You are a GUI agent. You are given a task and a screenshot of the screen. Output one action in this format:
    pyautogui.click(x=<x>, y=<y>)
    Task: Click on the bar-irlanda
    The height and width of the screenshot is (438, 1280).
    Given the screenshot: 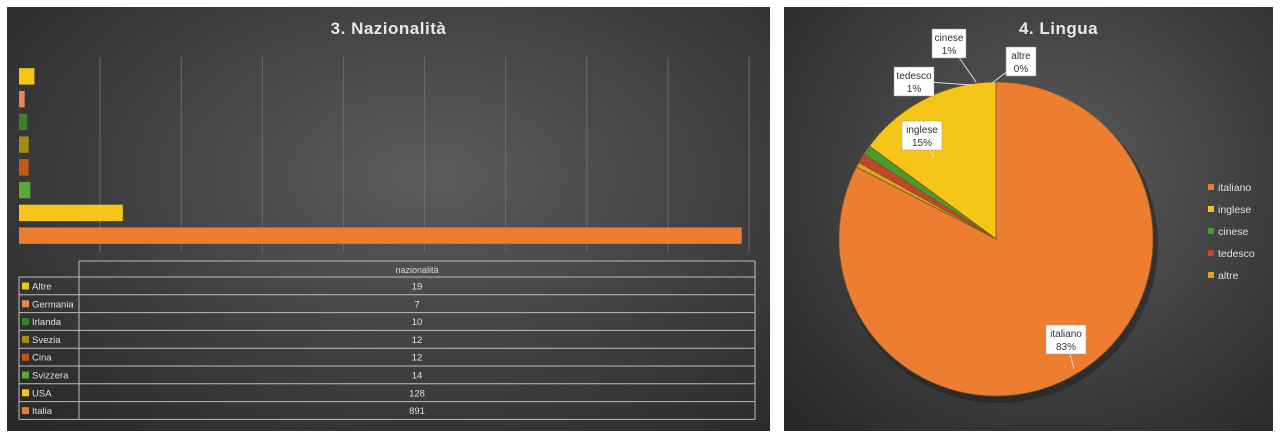 What is the action you would take?
    pyautogui.click(x=23, y=122)
    